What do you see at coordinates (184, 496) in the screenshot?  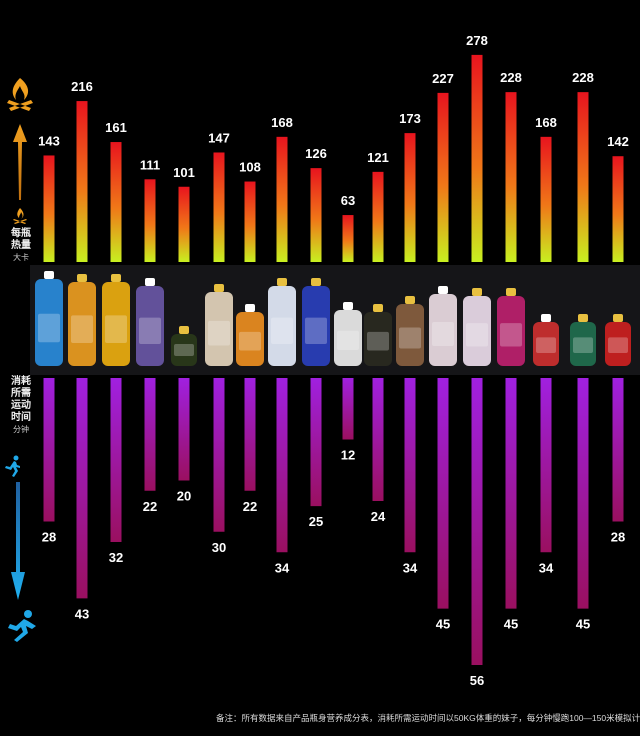 I see `time-value-label: 20` at bounding box center [184, 496].